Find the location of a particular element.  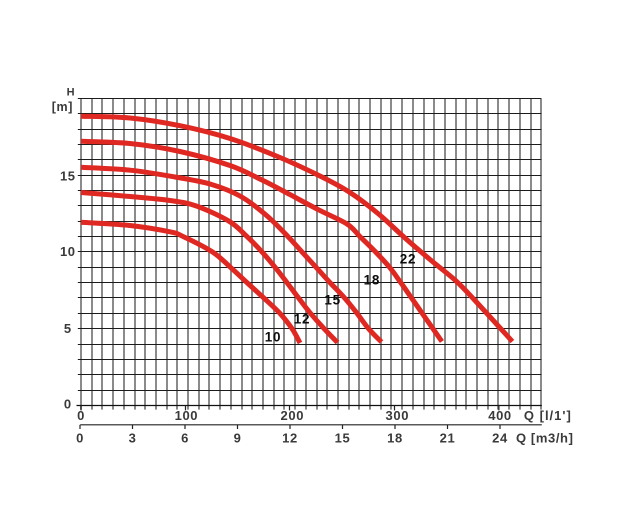

svg-text: 5 is located at coordinates (68, 328).